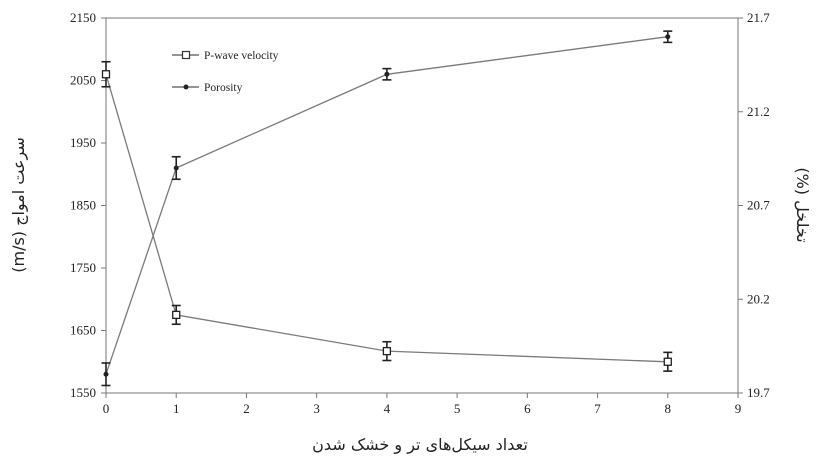  What do you see at coordinates (83, 330) in the screenshot?
I see `left-y-tick-label: 1650` at bounding box center [83, 330].